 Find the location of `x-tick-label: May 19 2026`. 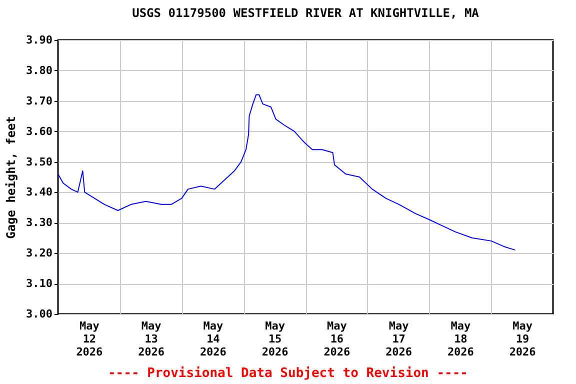

x-tick-label: May 19 2026 is located at coordinates (522, 339).